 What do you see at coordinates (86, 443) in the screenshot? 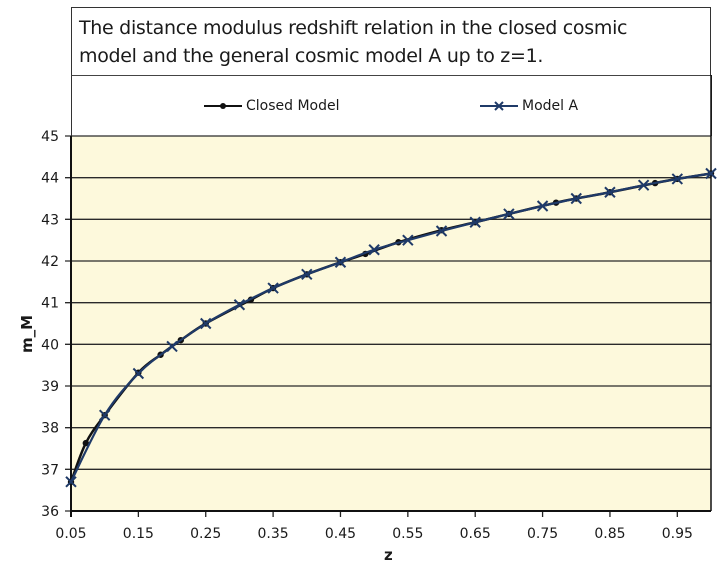
I see `data-point-dot` at bounding box center [86, 443].